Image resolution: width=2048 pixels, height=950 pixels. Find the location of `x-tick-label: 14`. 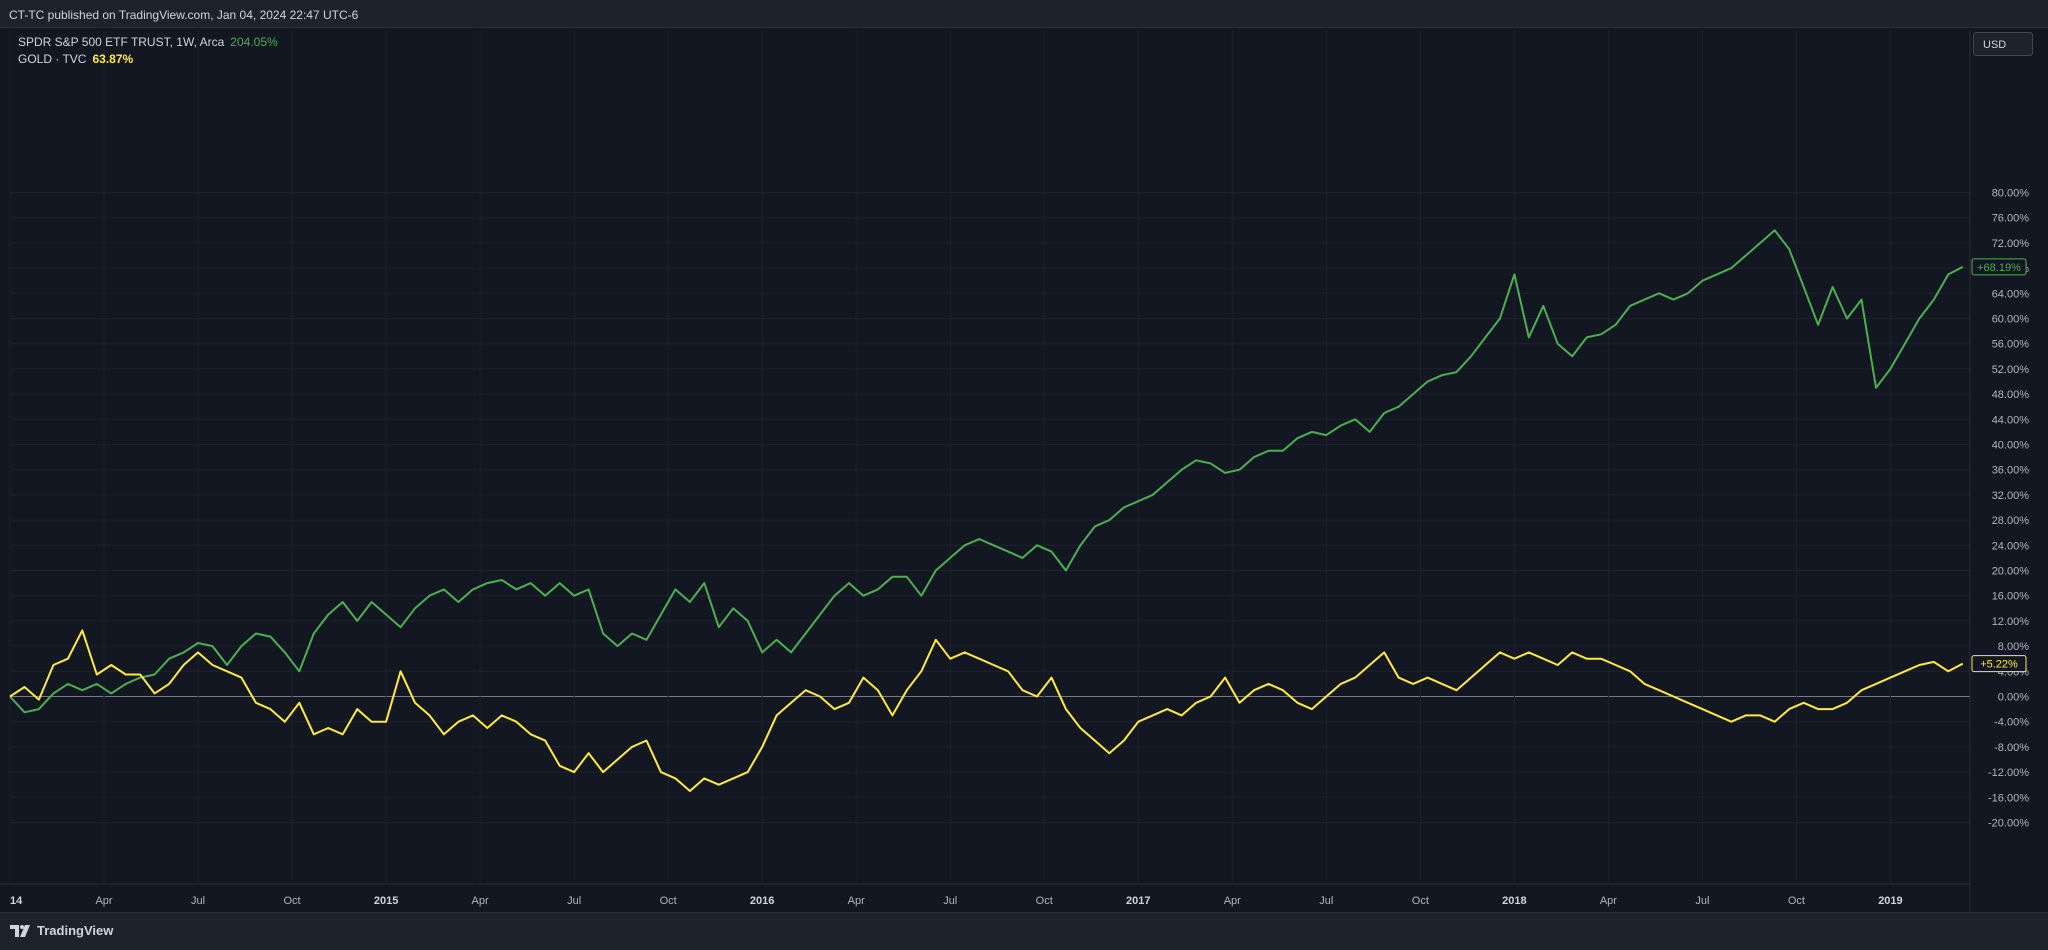

x-tick-label: 14 is located at coordinates (16, 901).